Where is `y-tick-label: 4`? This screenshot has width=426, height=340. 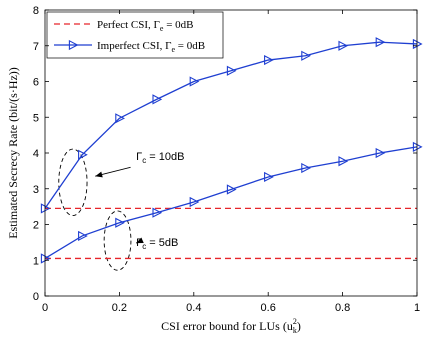
y-tick-label: 4 is located at coordinates (36, 154).